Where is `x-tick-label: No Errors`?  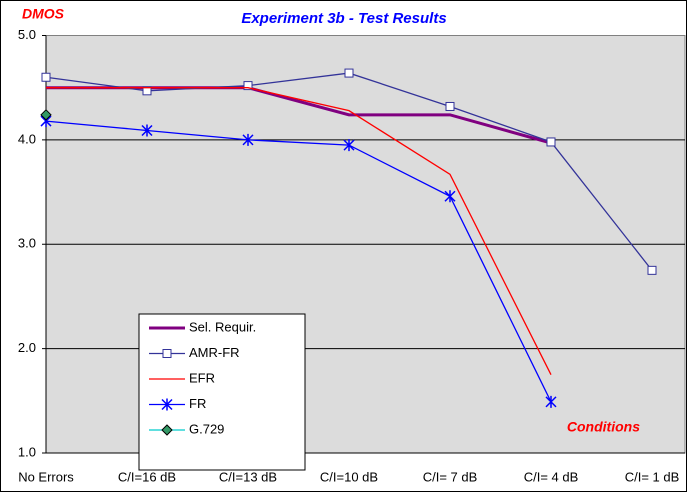 x-tick-label: No Errors is located at coordinates (46, 476).